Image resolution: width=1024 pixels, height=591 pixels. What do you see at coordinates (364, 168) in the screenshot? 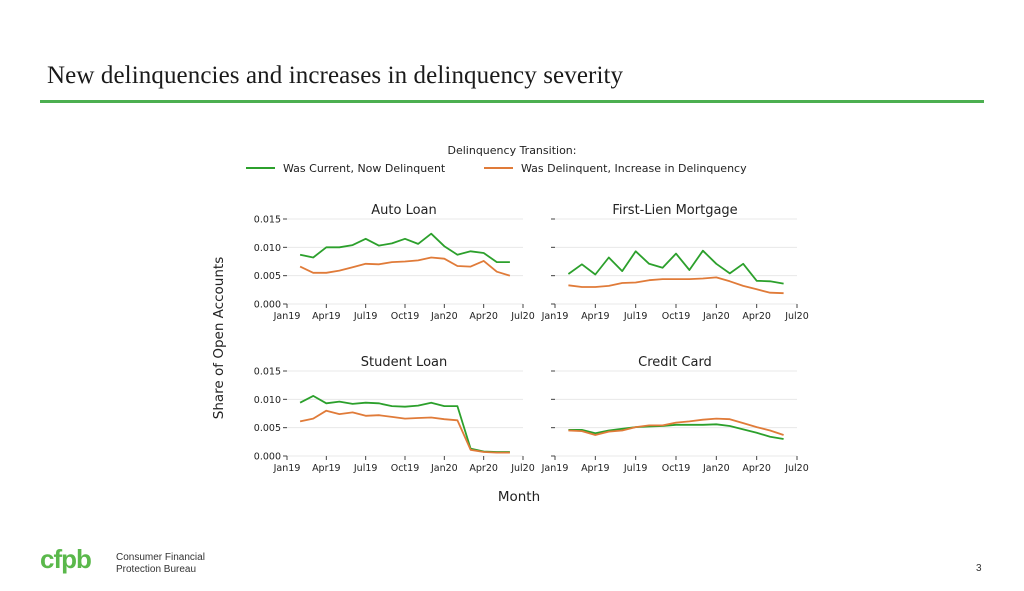
I see `legend-label-current: Was Current, Now Delinquent` at bounding box center [364, 168].